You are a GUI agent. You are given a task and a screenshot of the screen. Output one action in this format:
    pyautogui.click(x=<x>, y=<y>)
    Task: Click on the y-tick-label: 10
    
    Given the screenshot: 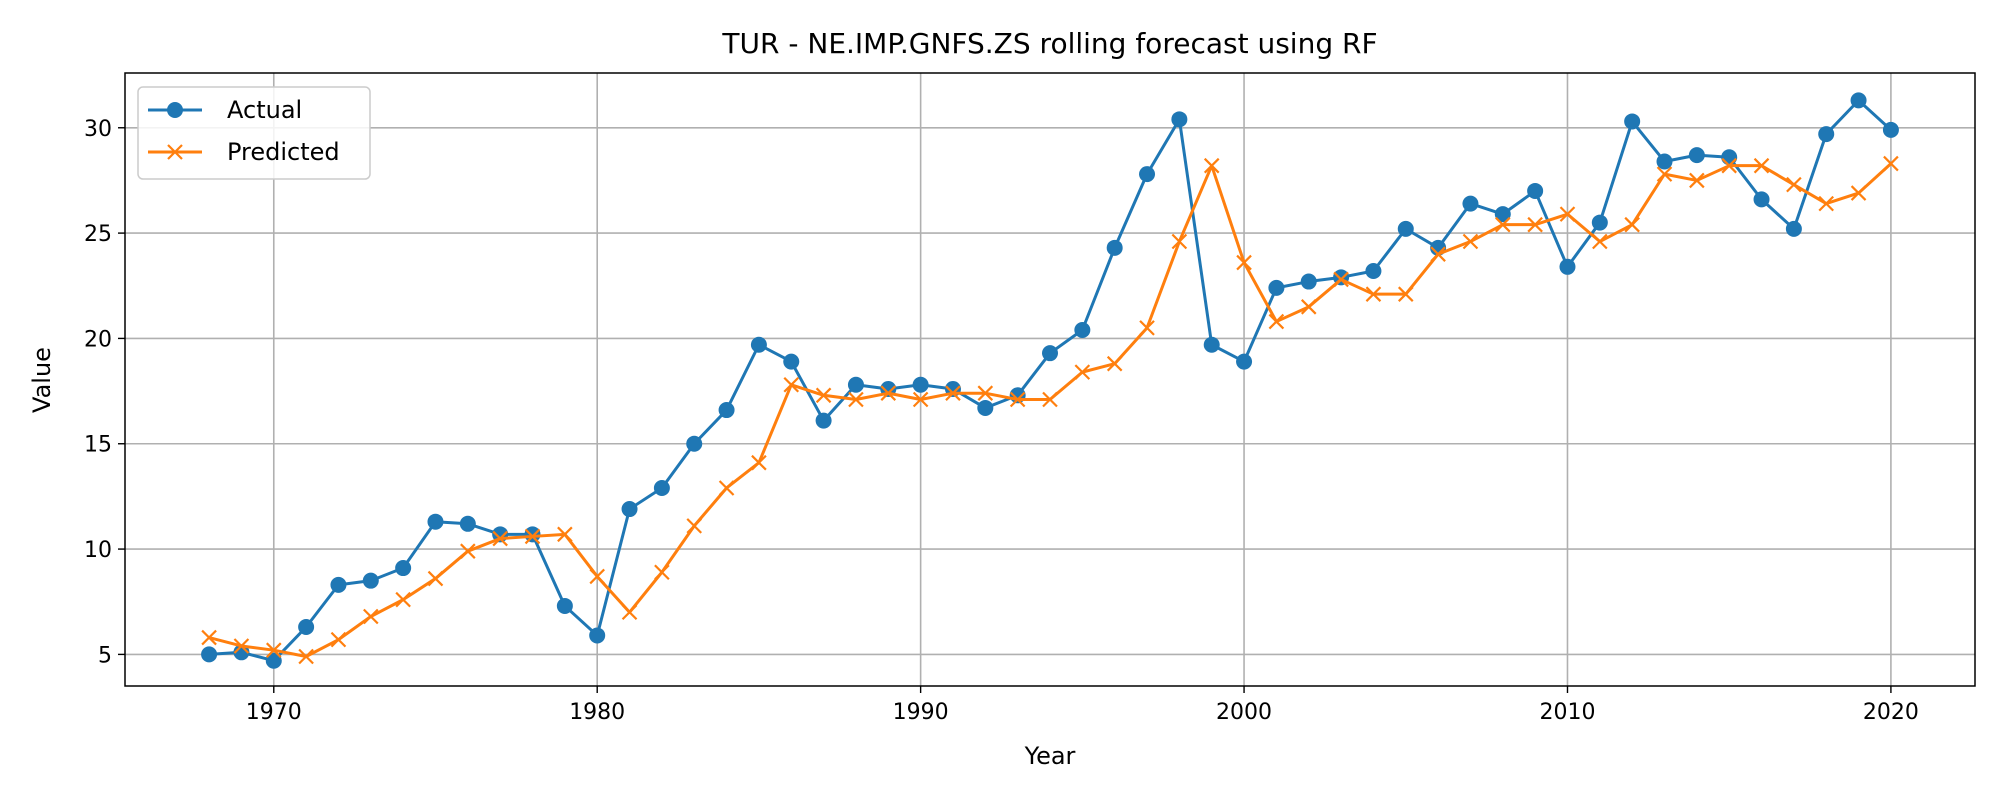 What is the action you would take?
    pyautogui.click(x=98, y=550)
    